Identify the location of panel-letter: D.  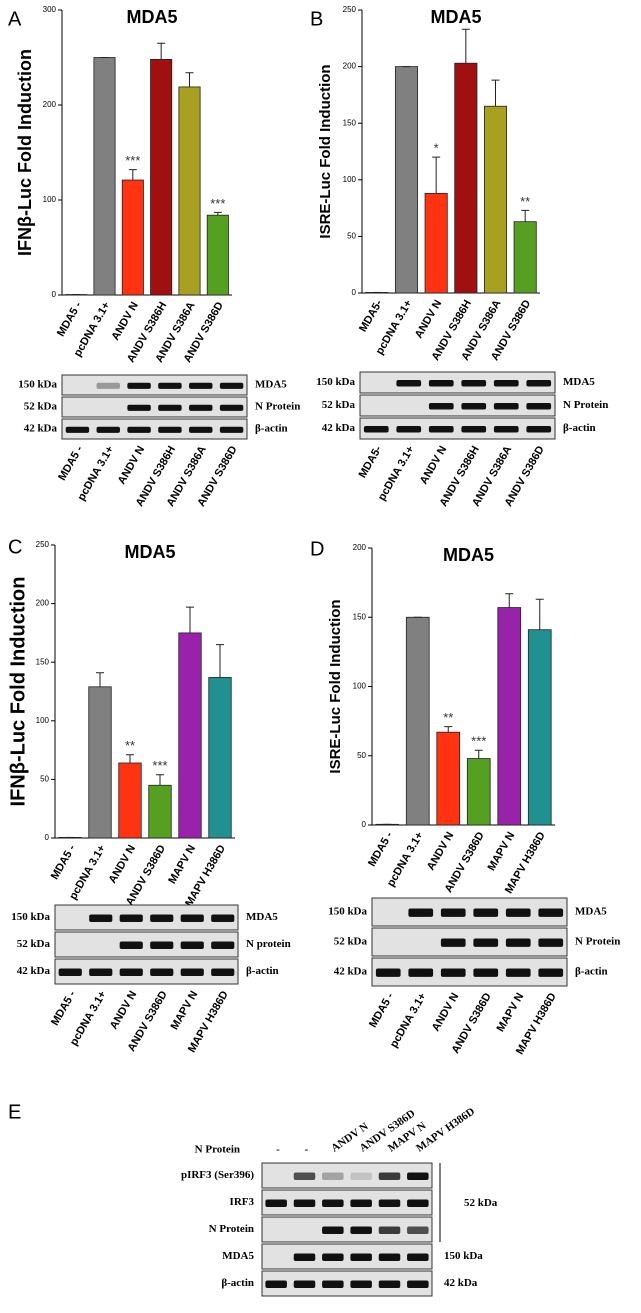
(317, 549).